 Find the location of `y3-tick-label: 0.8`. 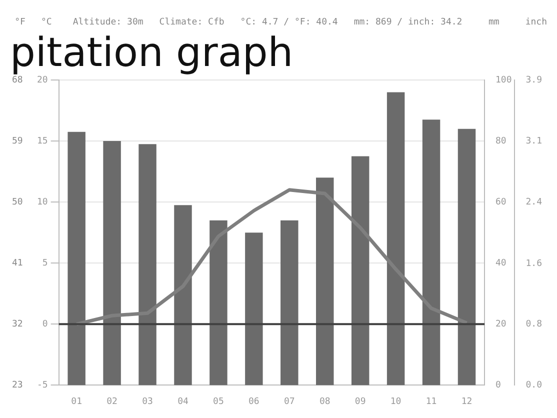

y3-tick-label: 0.8 is located at coordinates (534, 324).